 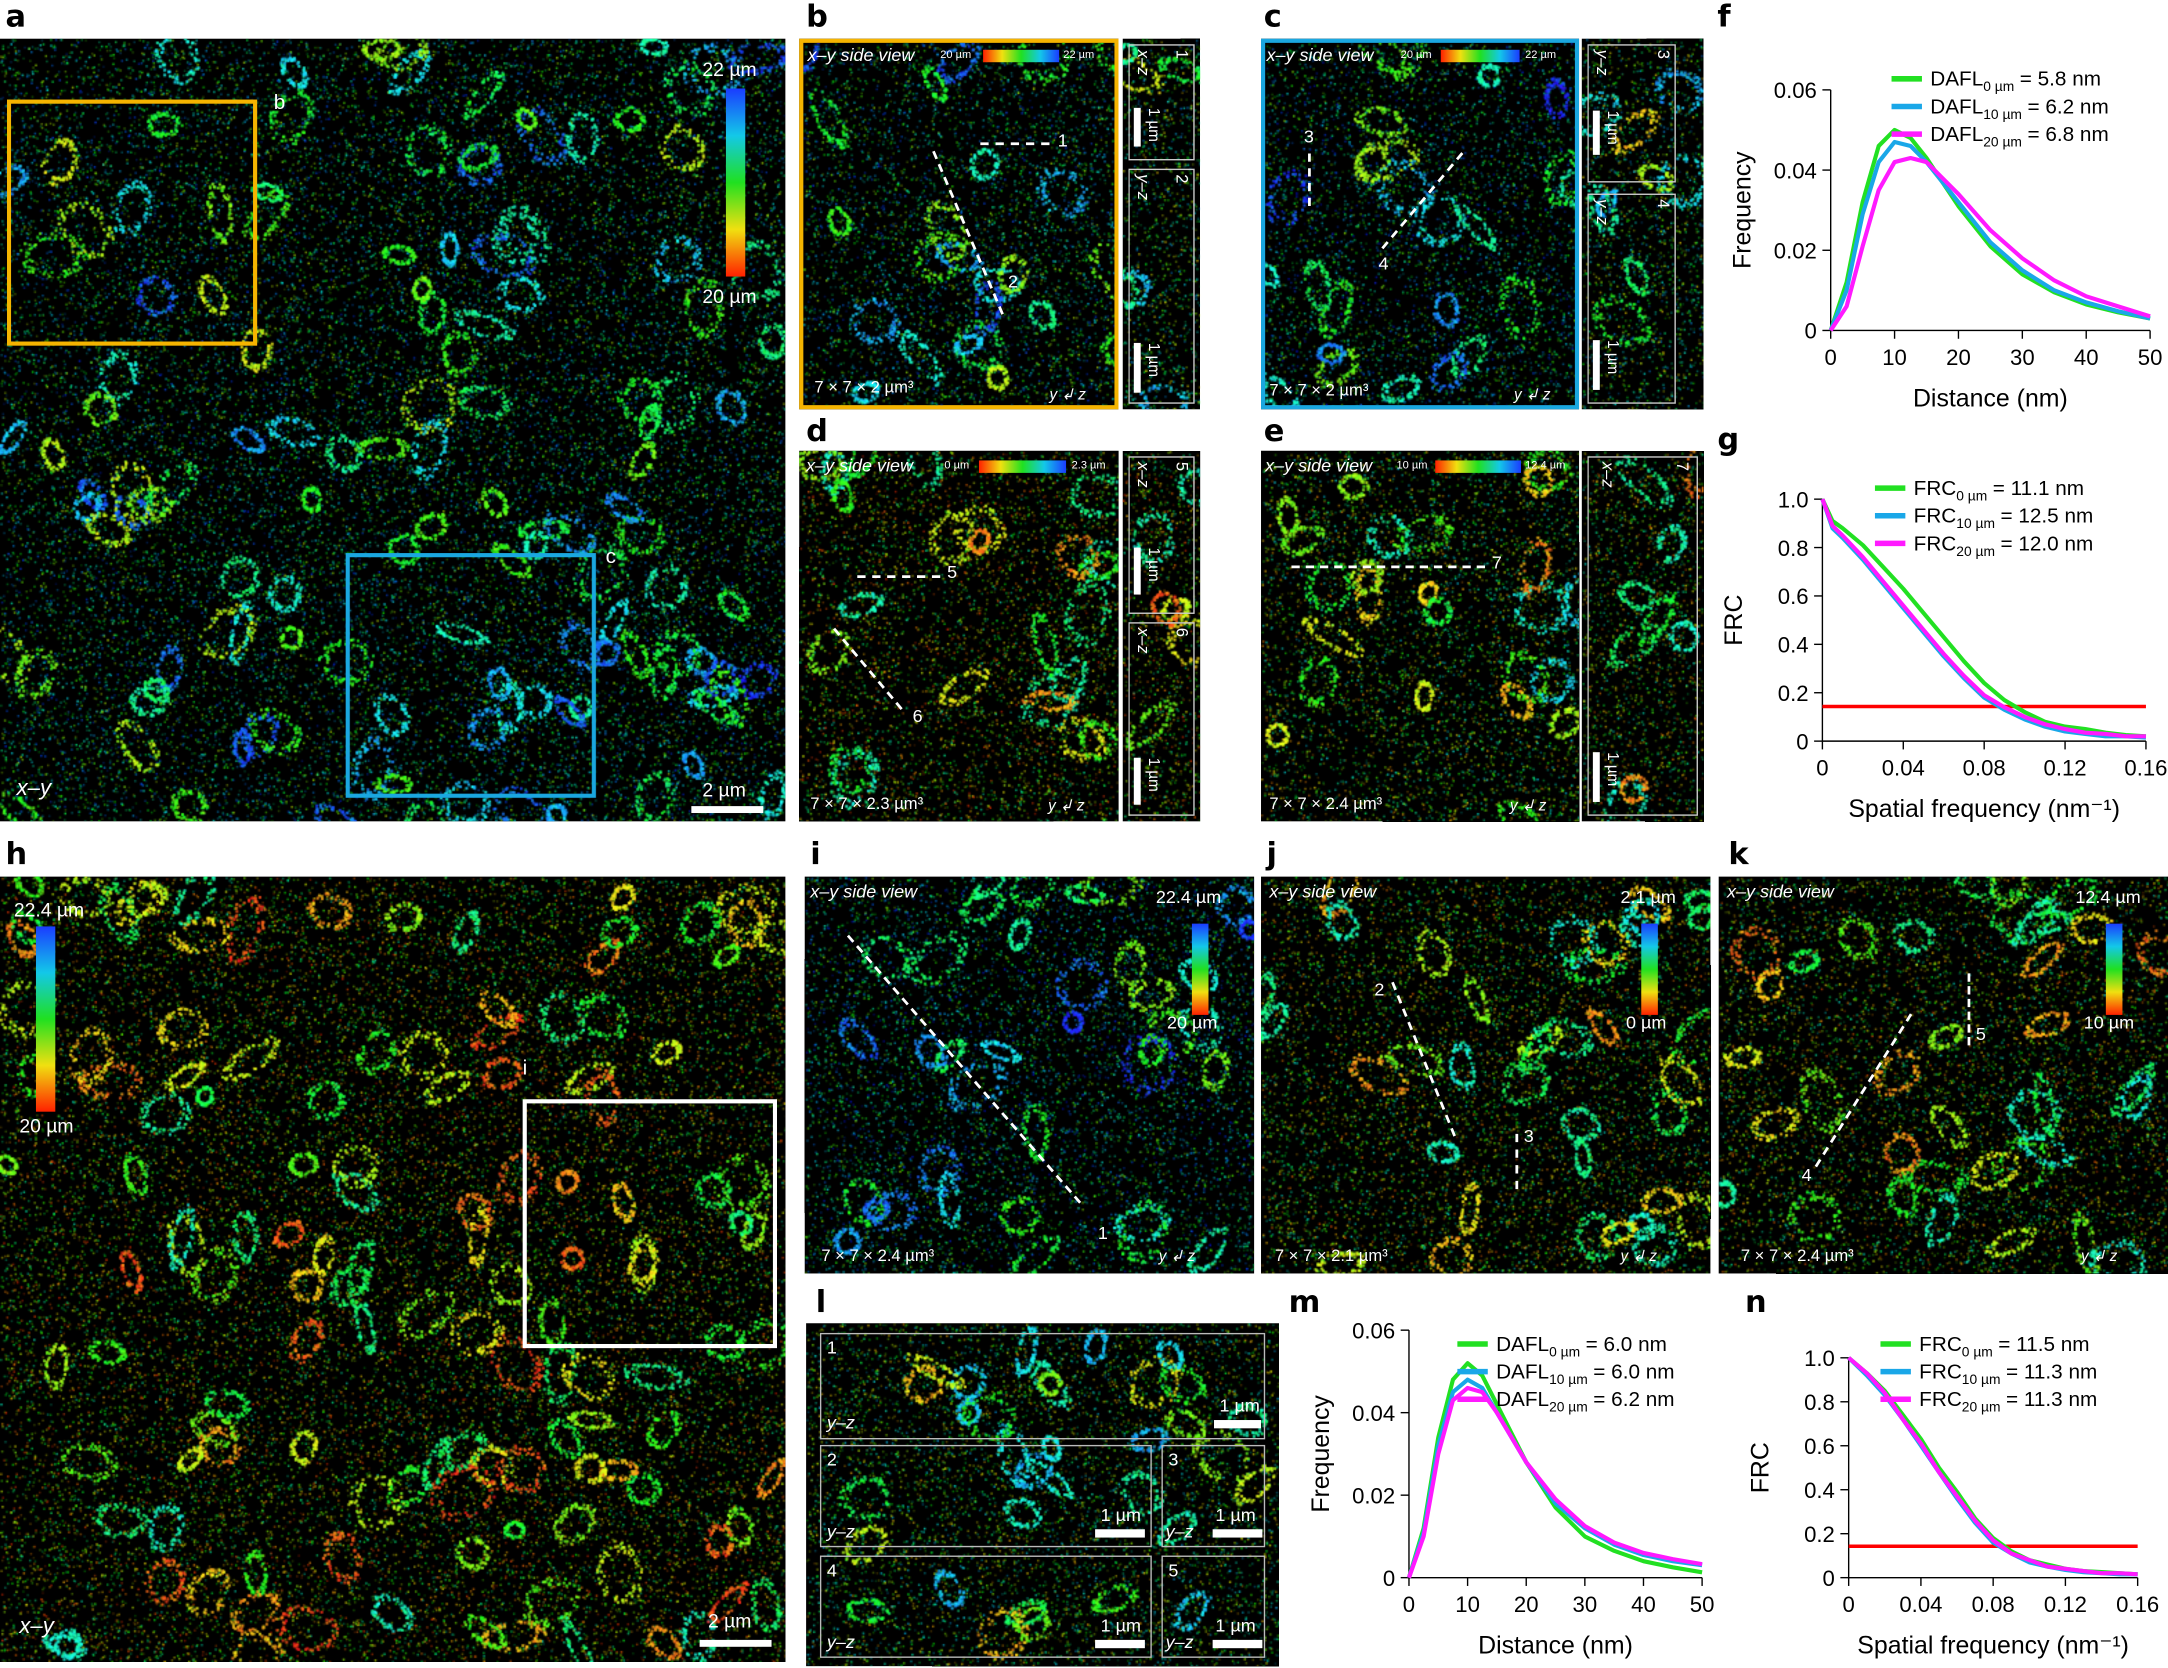 What do you see at coordinates (36, 1626) in the screenshot?
I see `view-label: x–y` at bounding box center [36, 1626].